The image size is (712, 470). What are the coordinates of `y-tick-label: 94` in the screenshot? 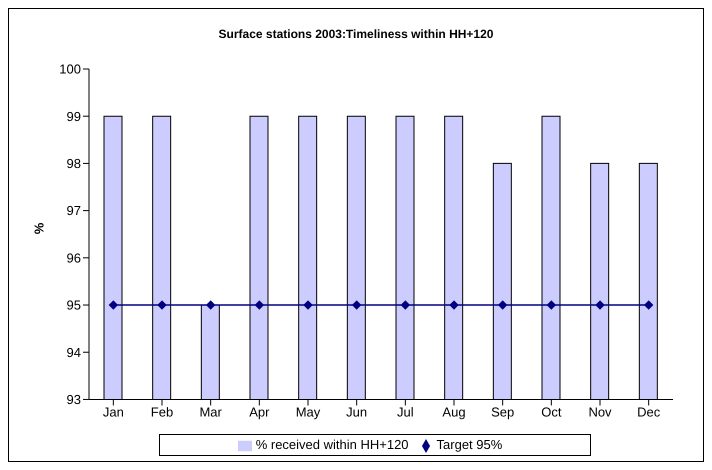 It's located at (73, 352).